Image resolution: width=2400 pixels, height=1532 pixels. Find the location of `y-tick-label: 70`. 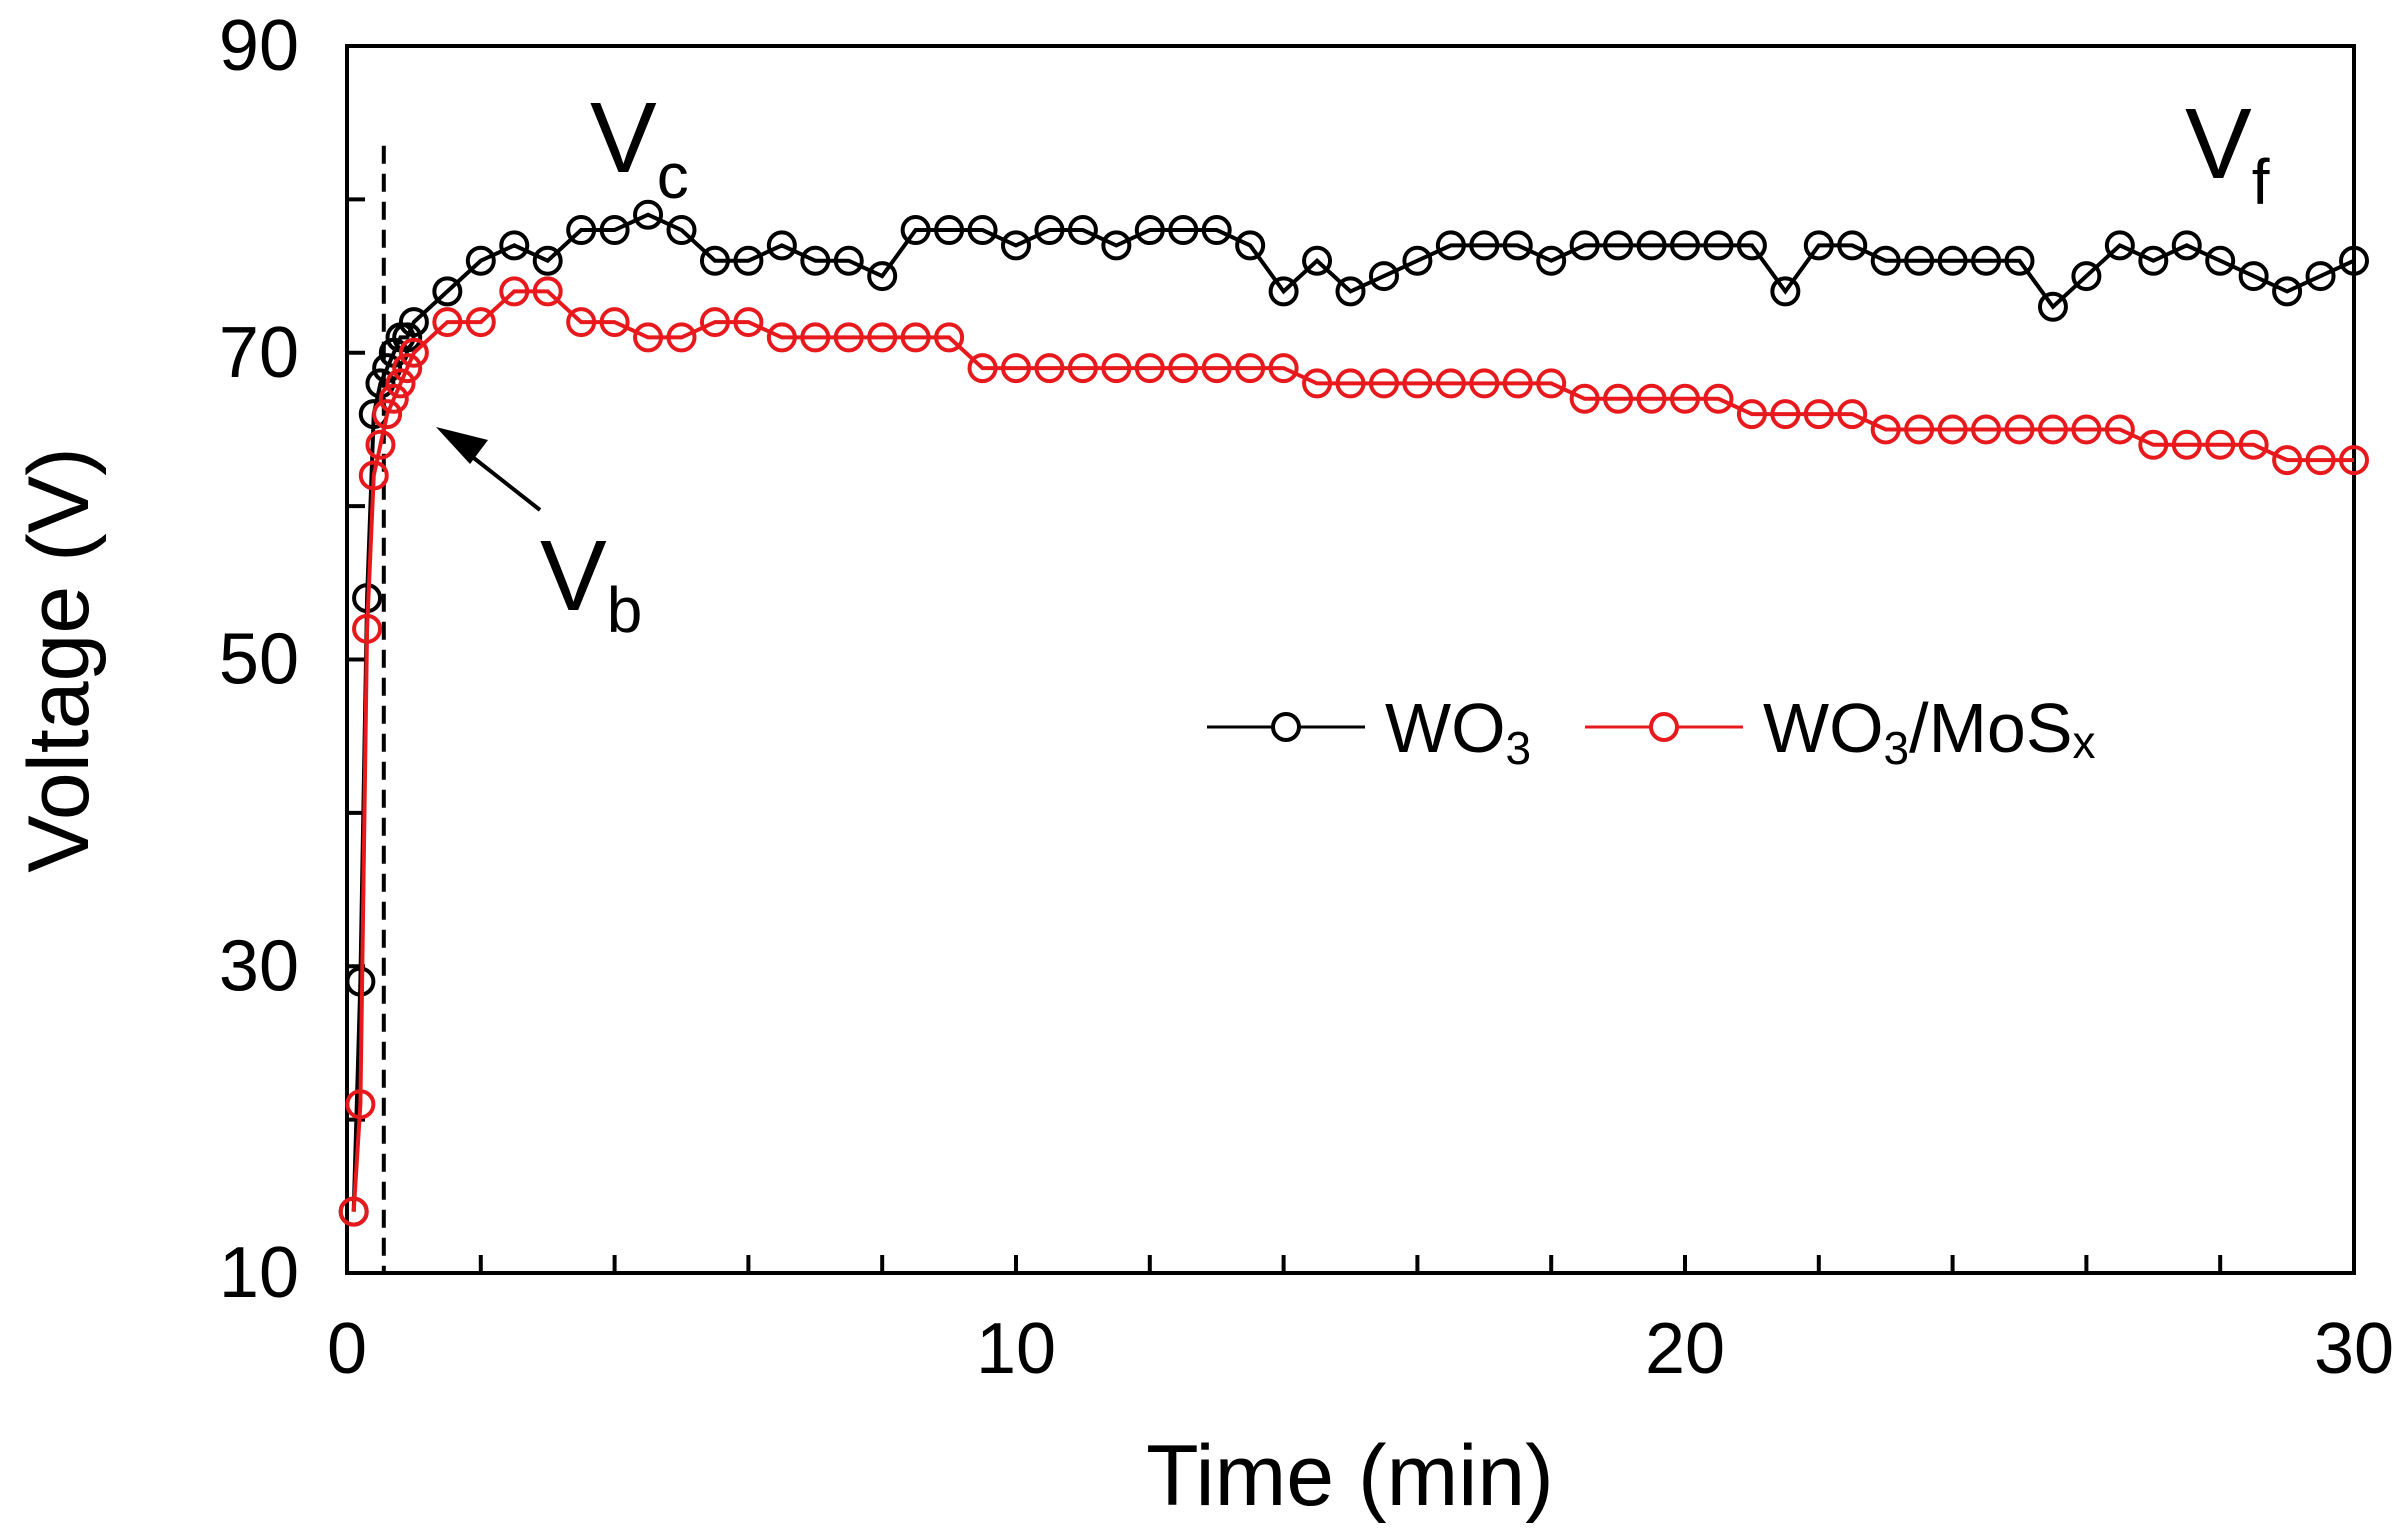

y-tick-label: 70 is located at coordinates (259, 353).